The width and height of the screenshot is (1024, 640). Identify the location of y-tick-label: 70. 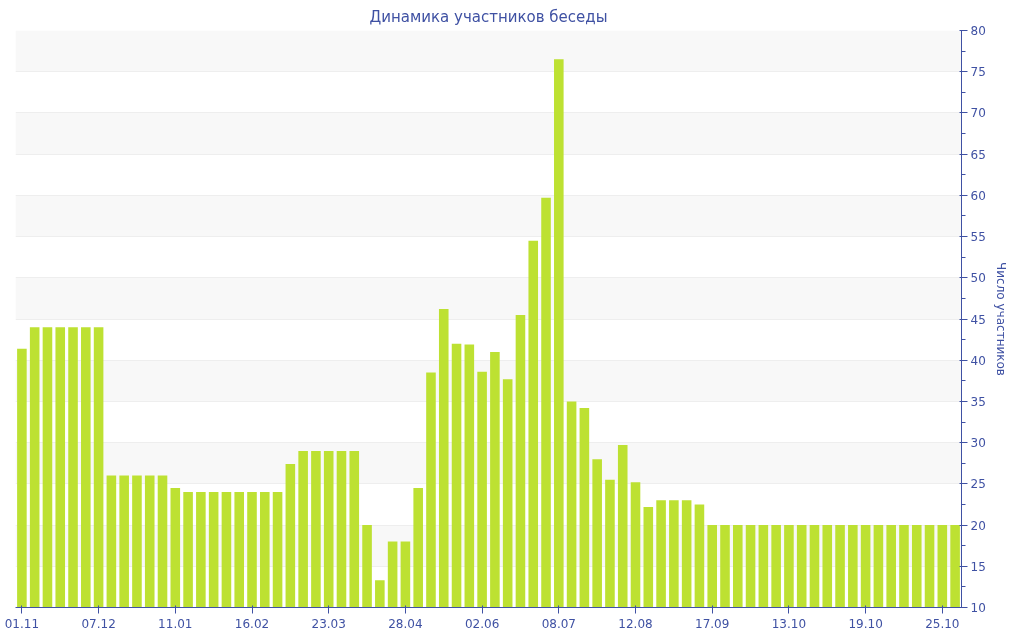
(978, 113).